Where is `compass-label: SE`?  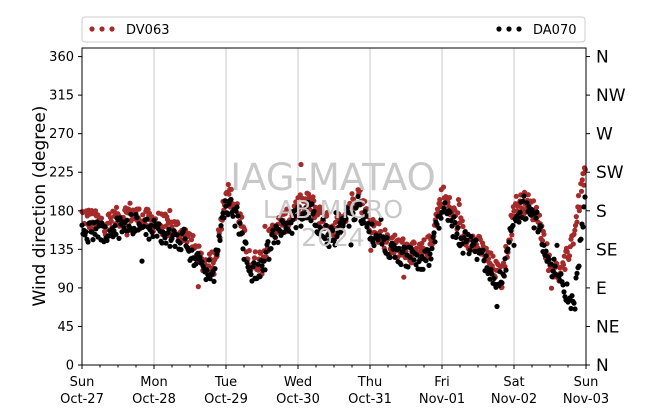 compass-label: SE is located at coordinates (607, 250).